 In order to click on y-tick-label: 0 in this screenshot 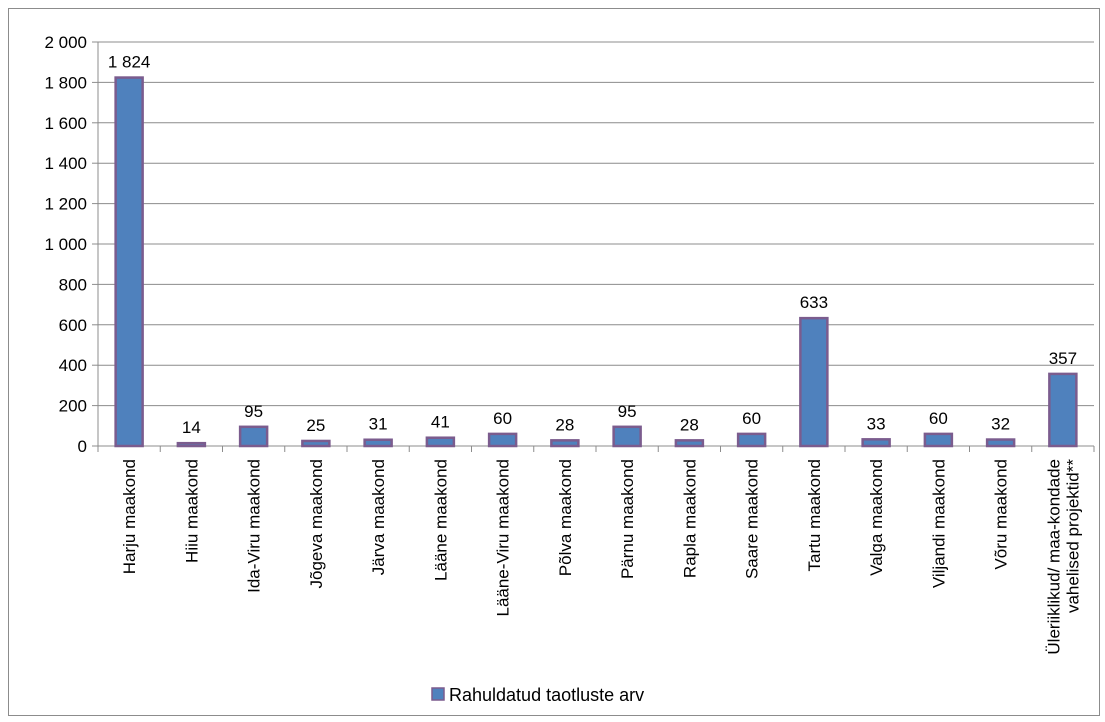, I will do `click(82, 446)`.